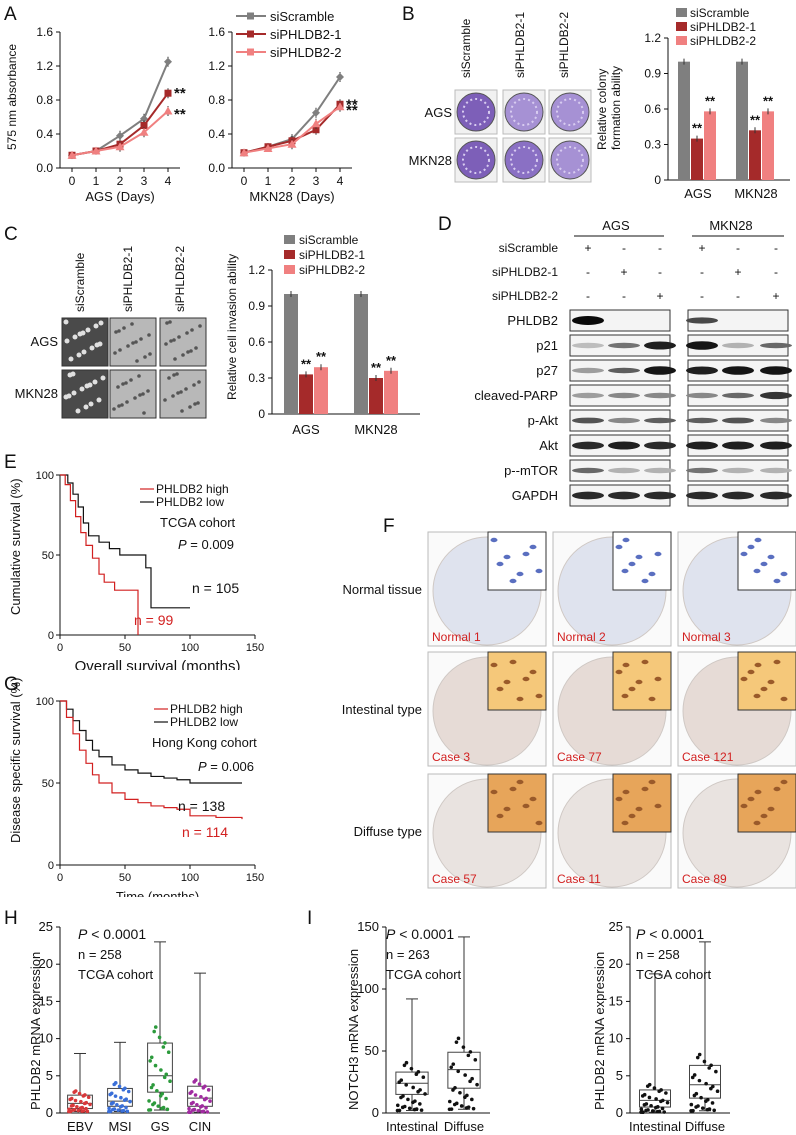  Describe the element at coordinates (616, 963) in the screenshot. I see `y-tick-label: 20` at that location.